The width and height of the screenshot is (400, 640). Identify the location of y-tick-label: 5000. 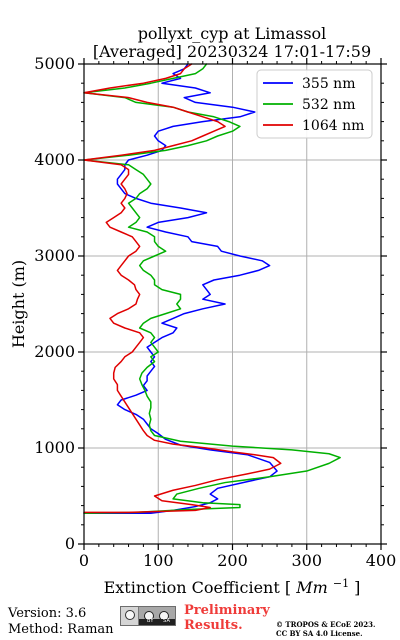
(54, 63).